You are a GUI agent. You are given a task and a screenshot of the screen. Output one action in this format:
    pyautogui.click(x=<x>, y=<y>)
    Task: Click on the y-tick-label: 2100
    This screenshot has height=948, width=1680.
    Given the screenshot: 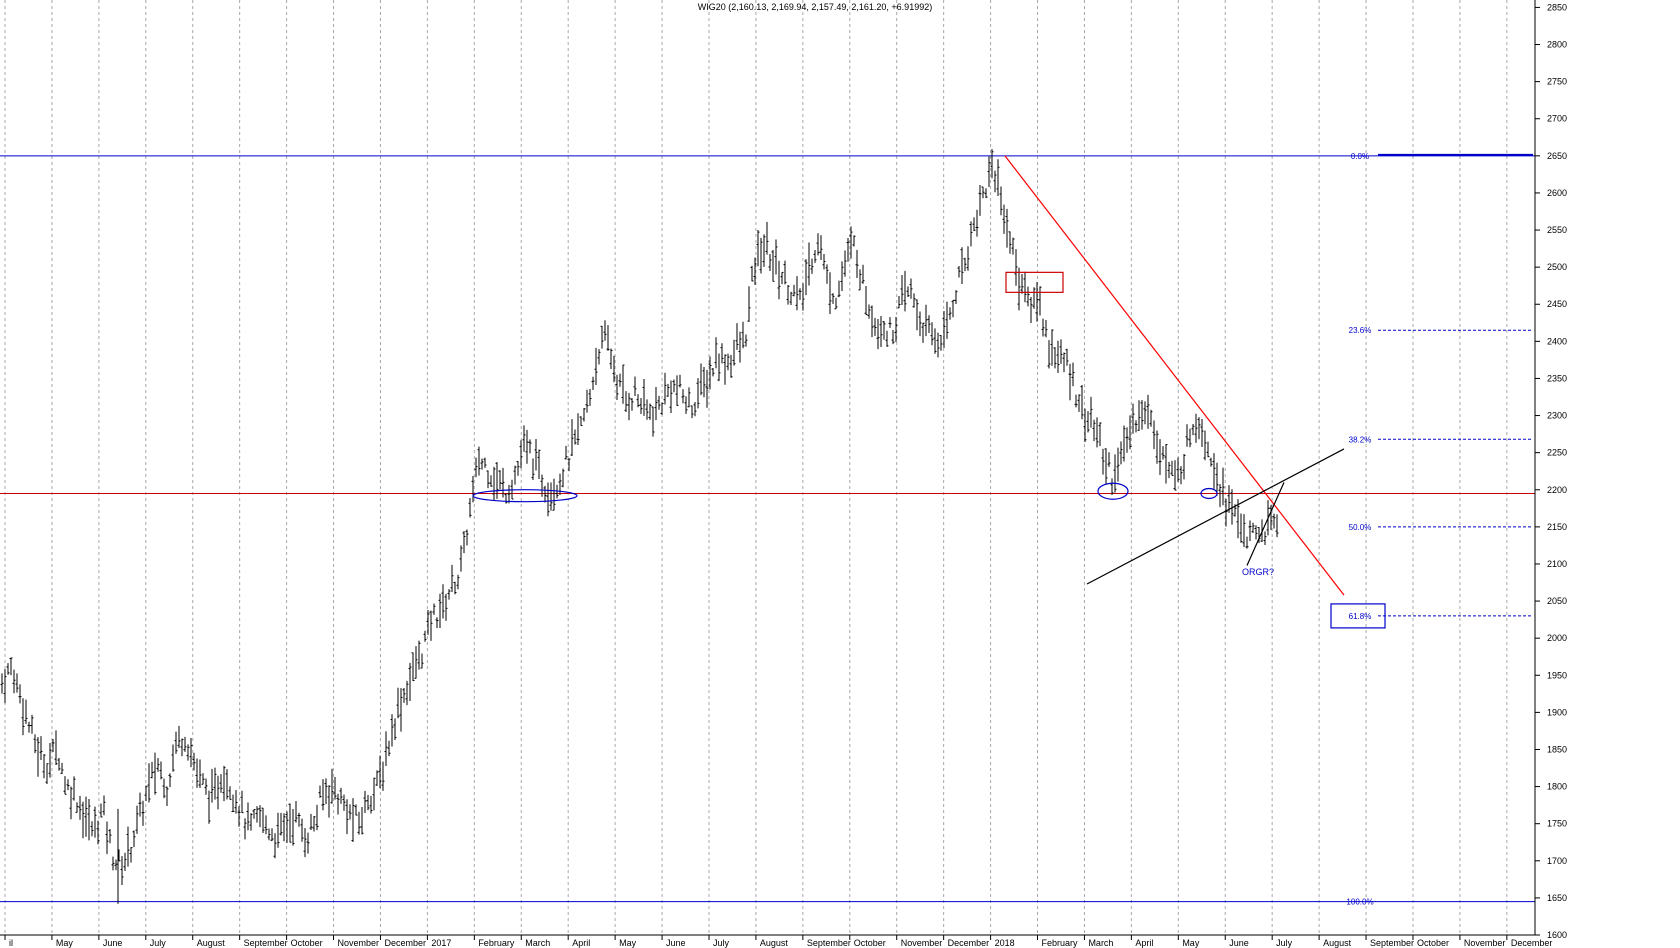 What is the action you would take?
    pyautogui.click(x=1557, y=564)
    